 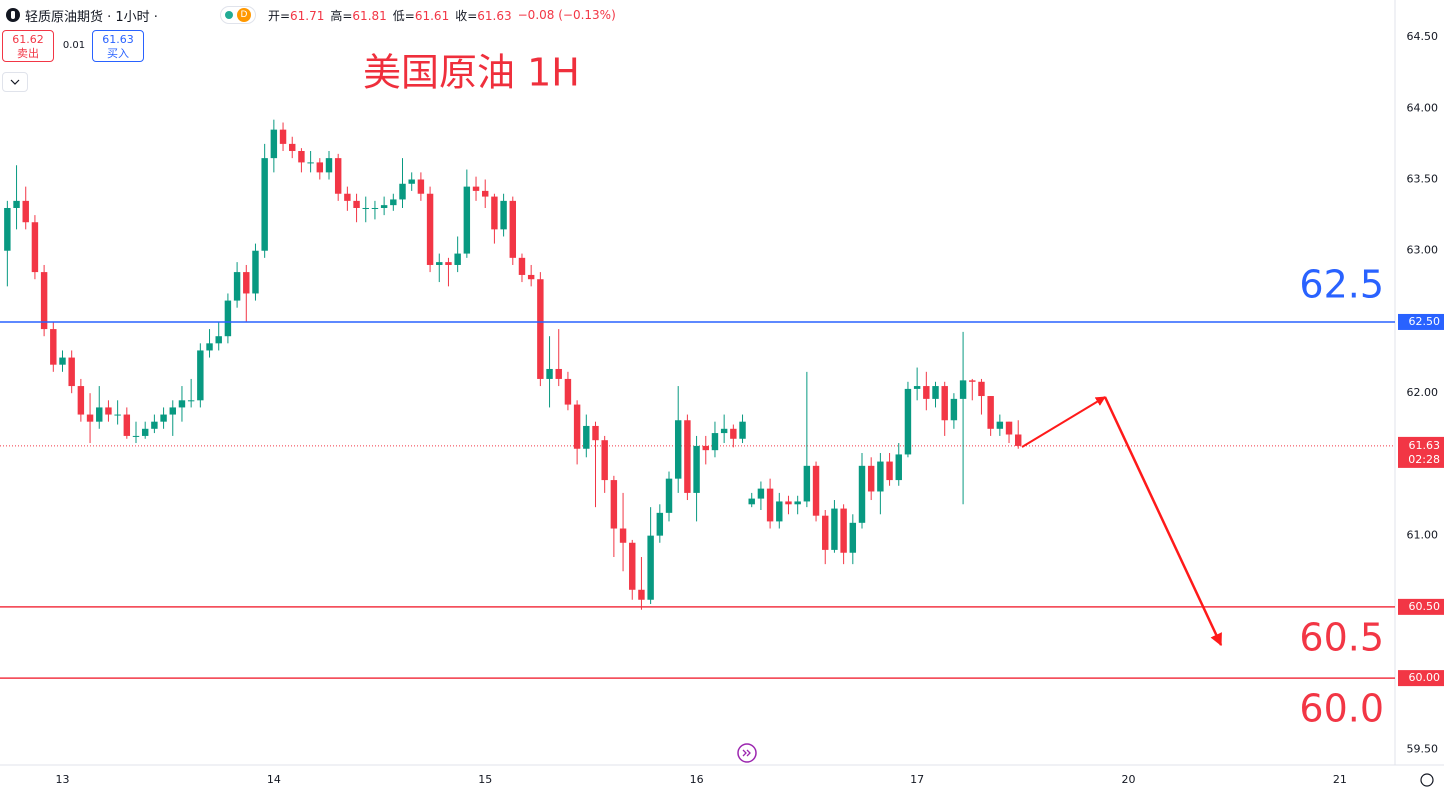 I want to click on ohlc-value: 61.71, so click(x=307, y=15).